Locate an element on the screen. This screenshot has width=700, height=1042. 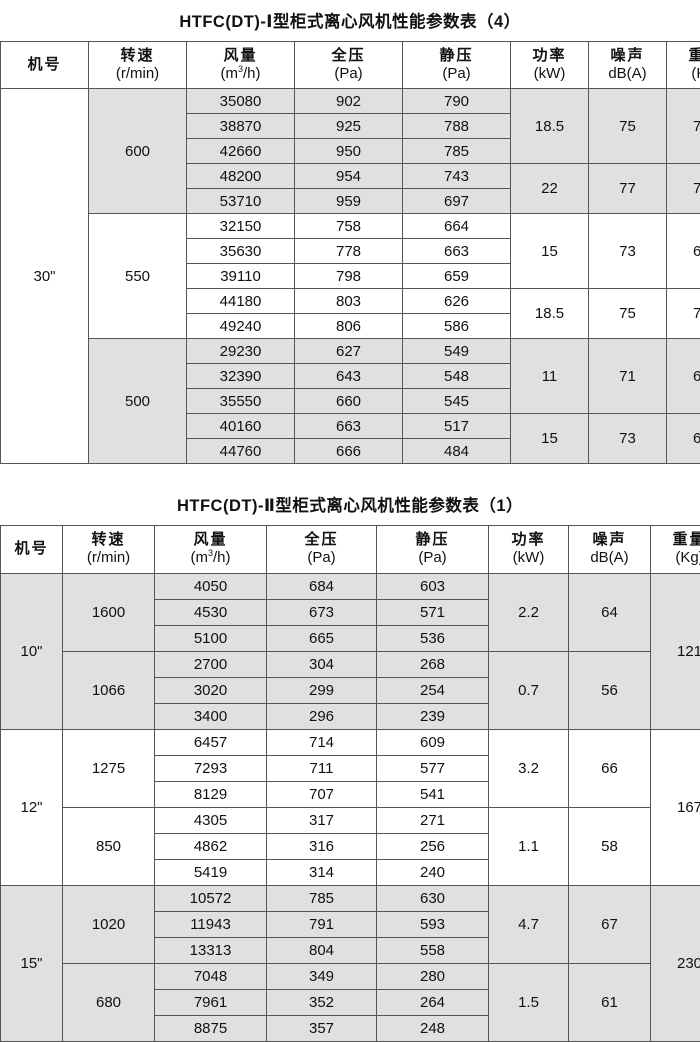
model-cell: 15" is located at coordinates (32, 963).